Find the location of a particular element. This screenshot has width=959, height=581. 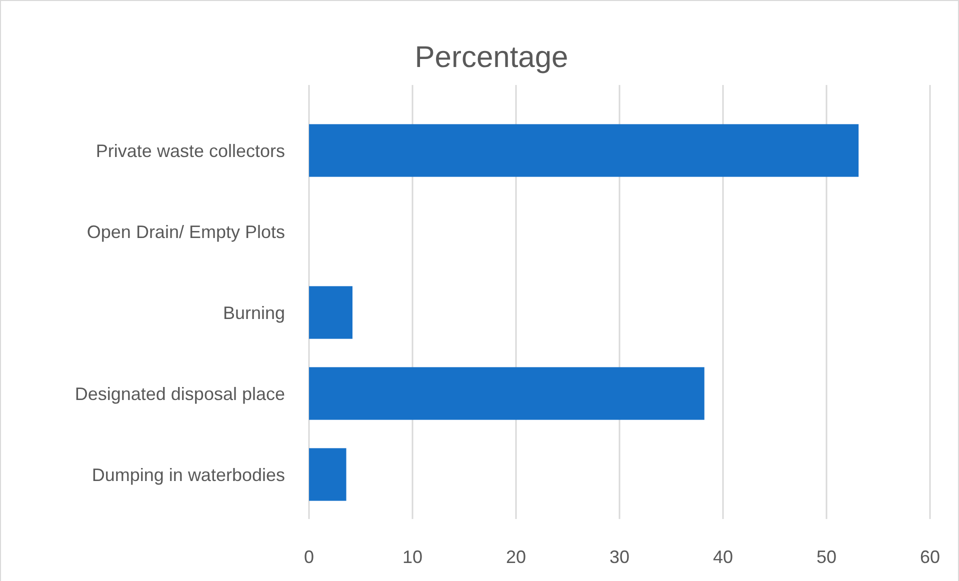

y-tick-label: Private waste collectors is located at coordinates (190, 150).